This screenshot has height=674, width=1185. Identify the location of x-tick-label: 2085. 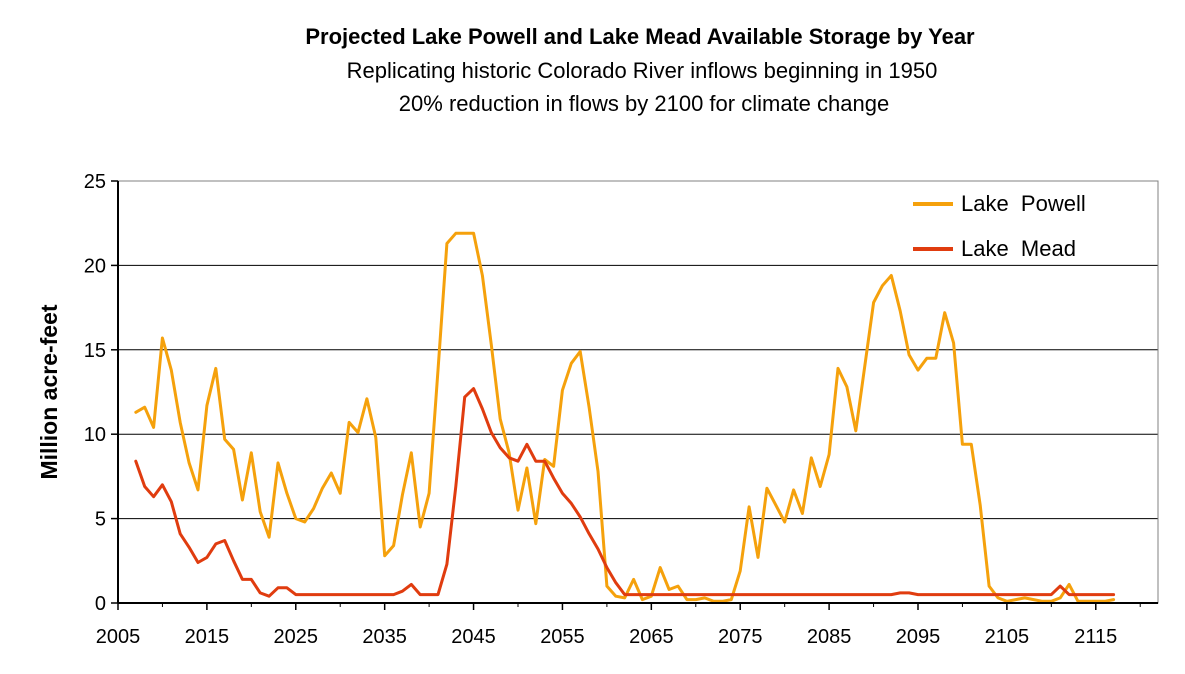
(829, 637).